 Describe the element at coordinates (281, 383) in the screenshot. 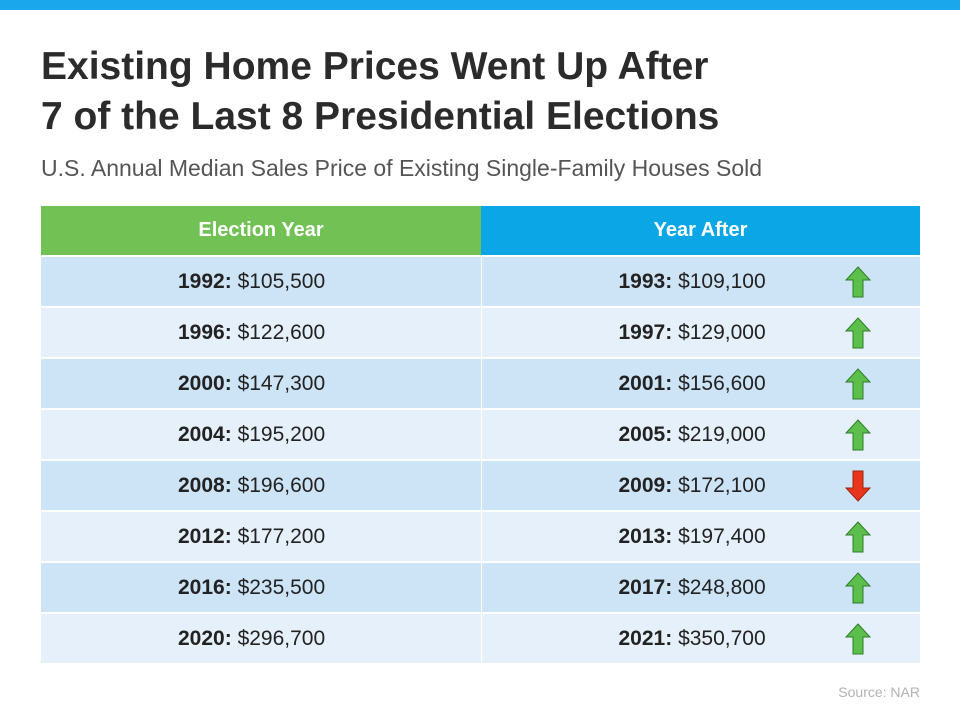

I see `election-price-value: $147,300` at that location.